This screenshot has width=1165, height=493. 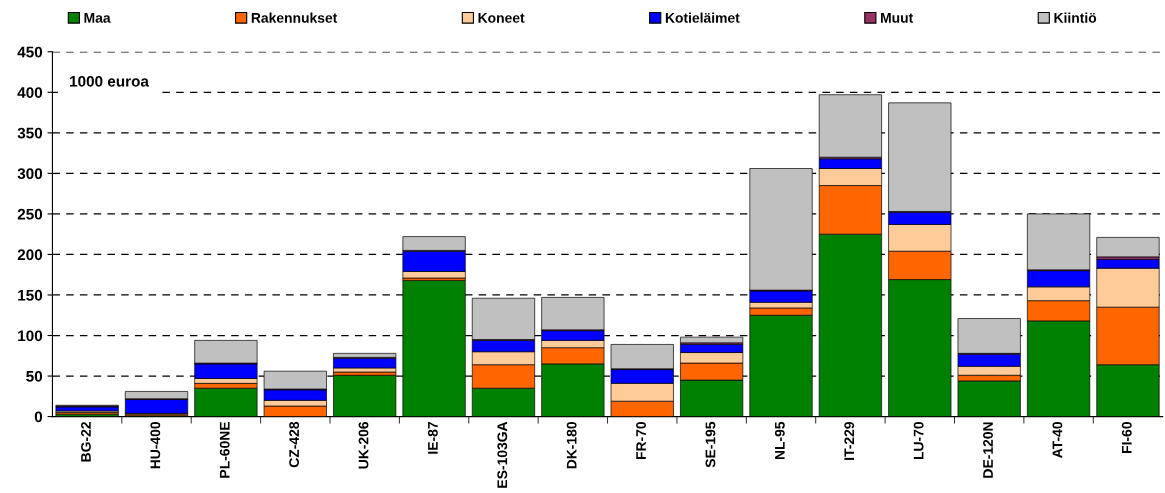 I want to click on x-tick-label: PL-60NE, so click(x=224, y=449).